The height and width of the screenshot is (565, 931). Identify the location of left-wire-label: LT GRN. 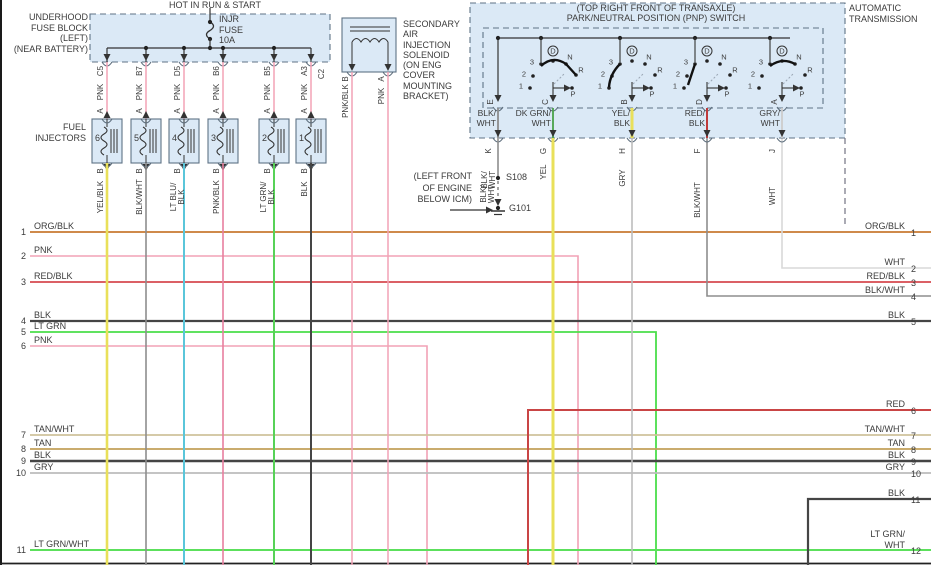
(50, 326).